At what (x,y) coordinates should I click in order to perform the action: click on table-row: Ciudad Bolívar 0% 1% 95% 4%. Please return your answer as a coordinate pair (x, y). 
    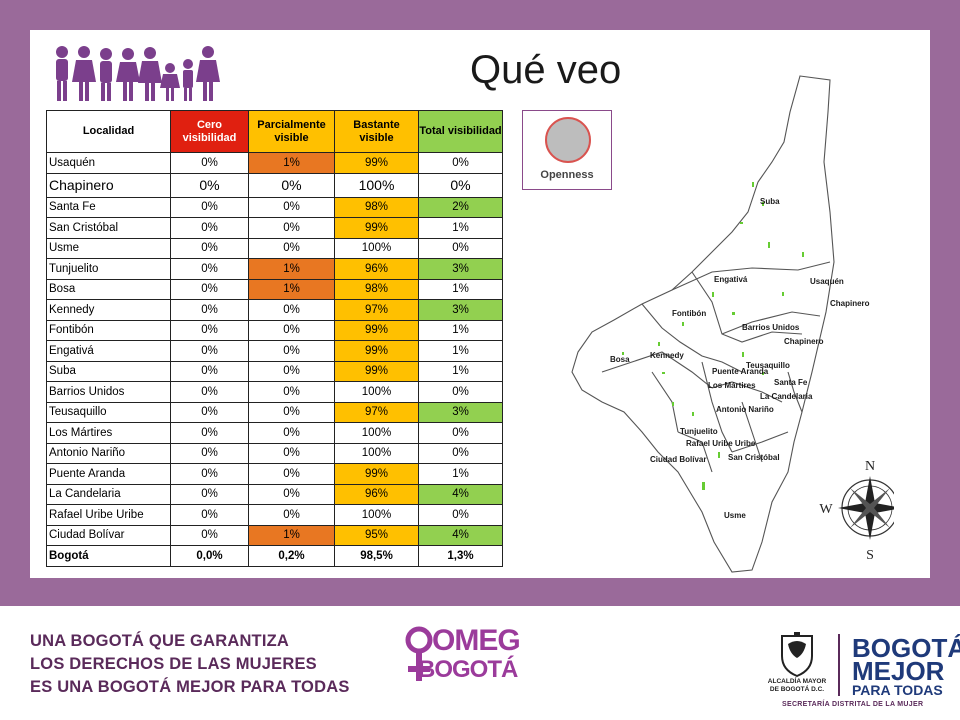
    Looking at the image, I should click on (274, 535).